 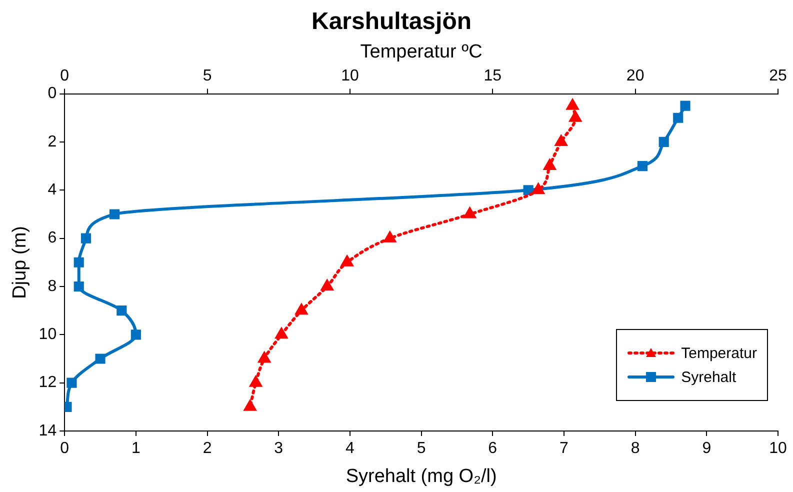 I want to click on x2-tick-label: 20, so click(x=635, y=76).